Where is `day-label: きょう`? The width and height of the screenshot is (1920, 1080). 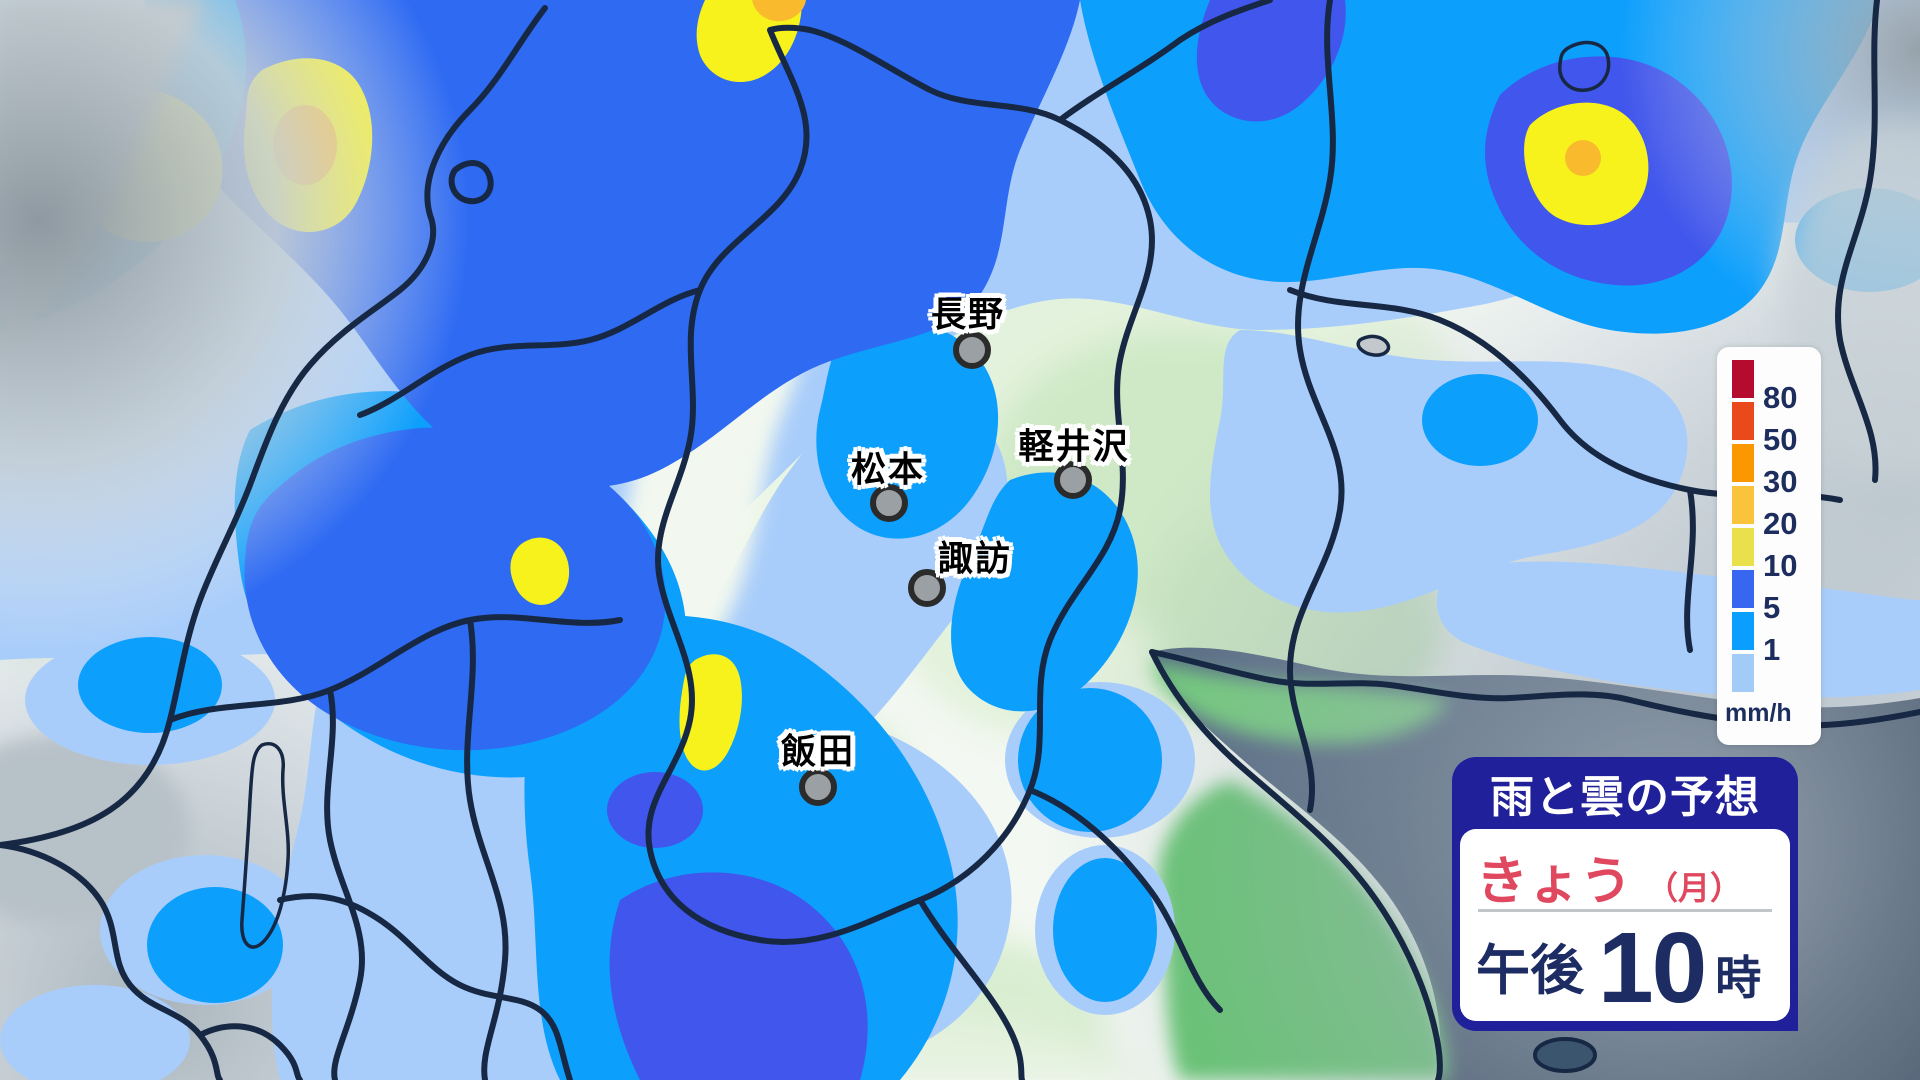 day-label: きょう is located at coordinates (1554, 882).